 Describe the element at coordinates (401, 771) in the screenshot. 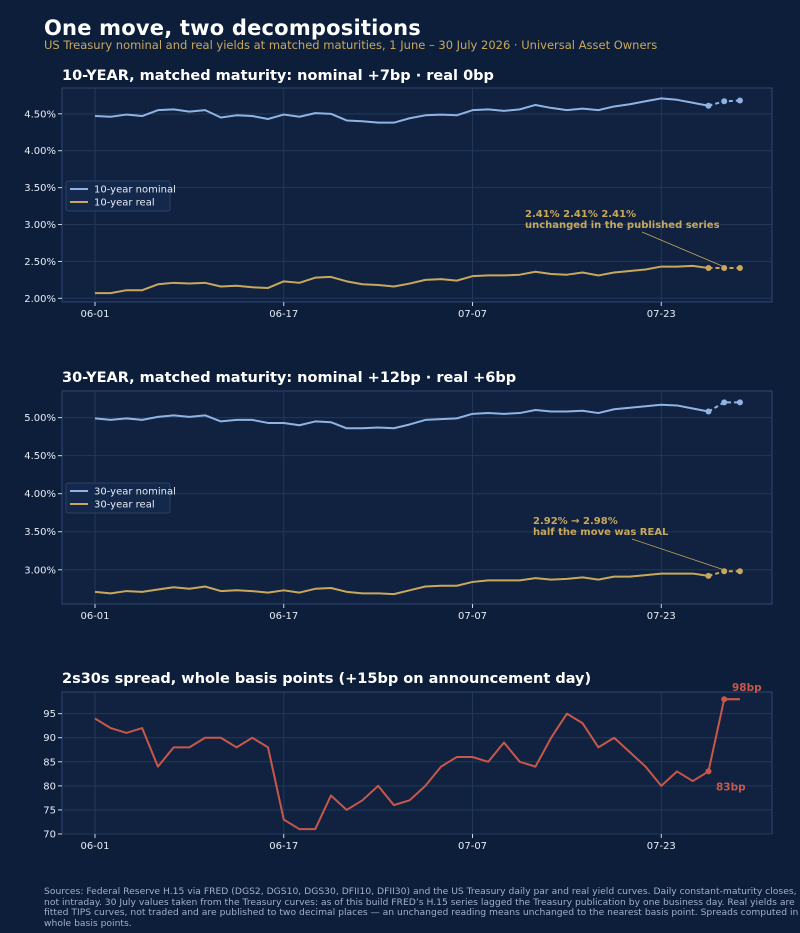

I see `chart3-series-spread-line` at that location.